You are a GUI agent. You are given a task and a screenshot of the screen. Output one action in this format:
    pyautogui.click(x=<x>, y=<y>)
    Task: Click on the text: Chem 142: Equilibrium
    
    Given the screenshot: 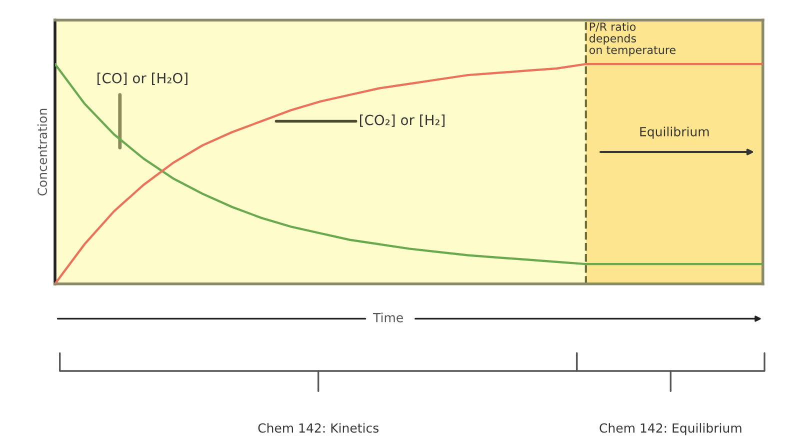 What is the action you would take?
    pyautogui.click(x=671, y=429)
    